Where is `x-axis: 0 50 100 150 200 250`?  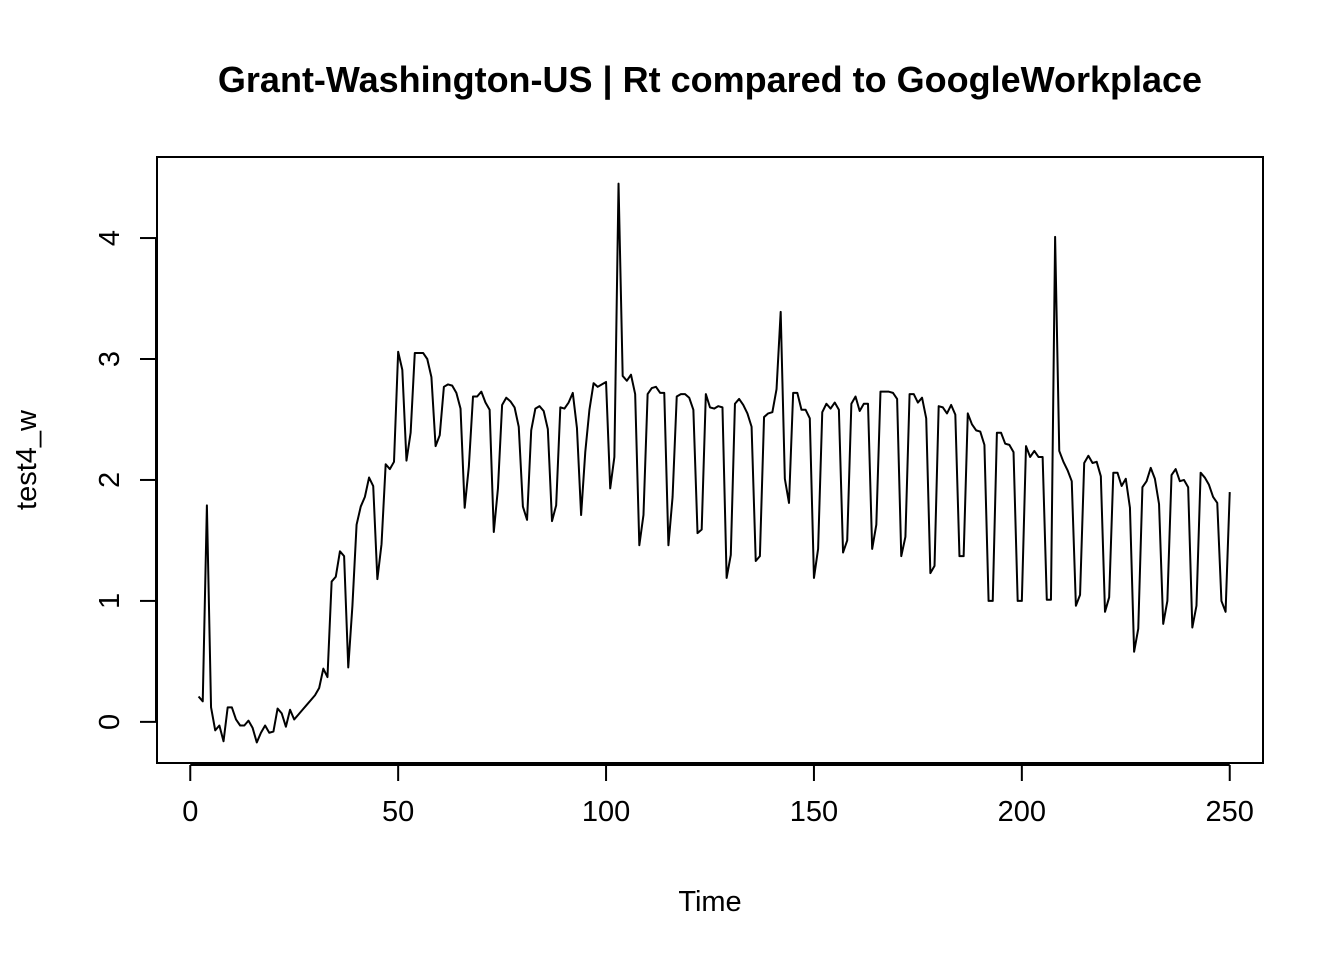
x-axis: 0 50 100 150 200 250 is located at coordinates (718, 796).